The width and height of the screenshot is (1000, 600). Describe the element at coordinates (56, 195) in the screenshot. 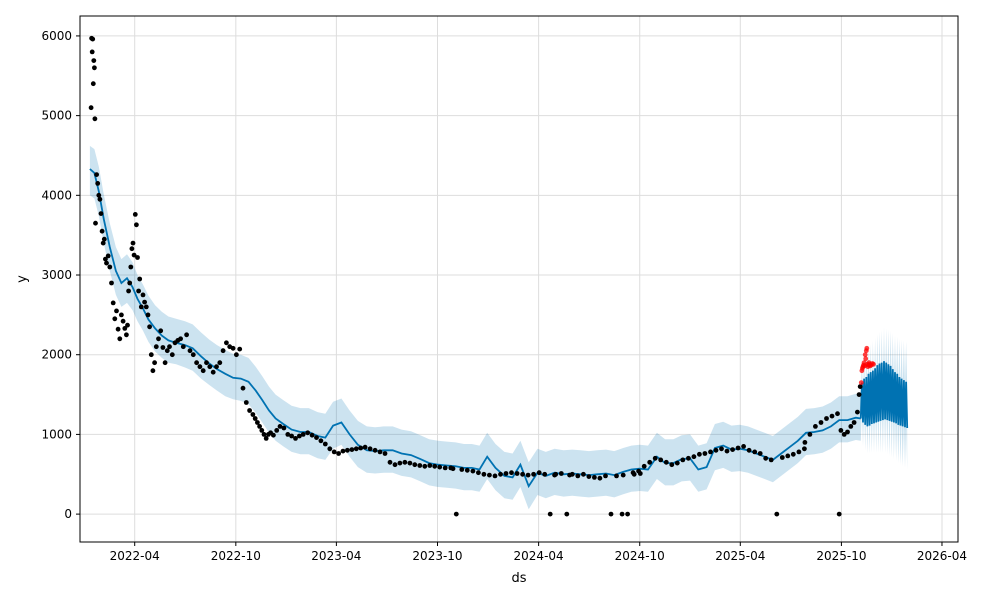

I see `y-tick-label: 4000` at that location.